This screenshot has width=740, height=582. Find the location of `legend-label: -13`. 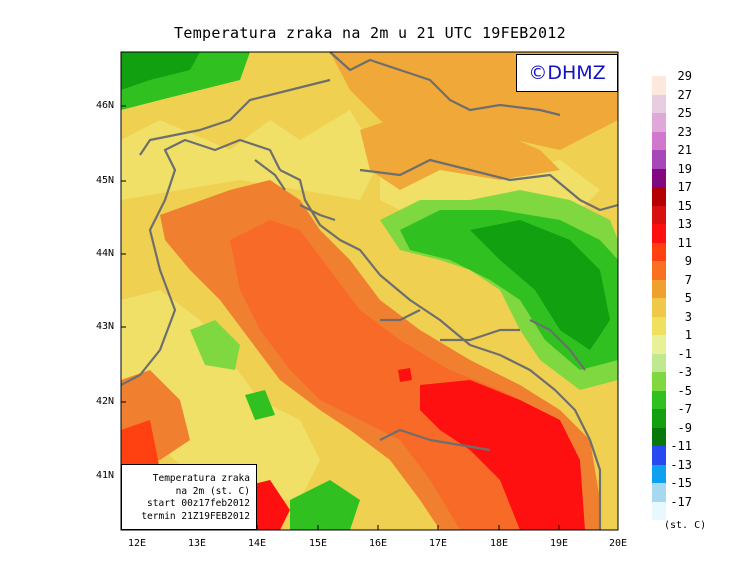

legend-label: -13 is located at coordinates (681, 464).